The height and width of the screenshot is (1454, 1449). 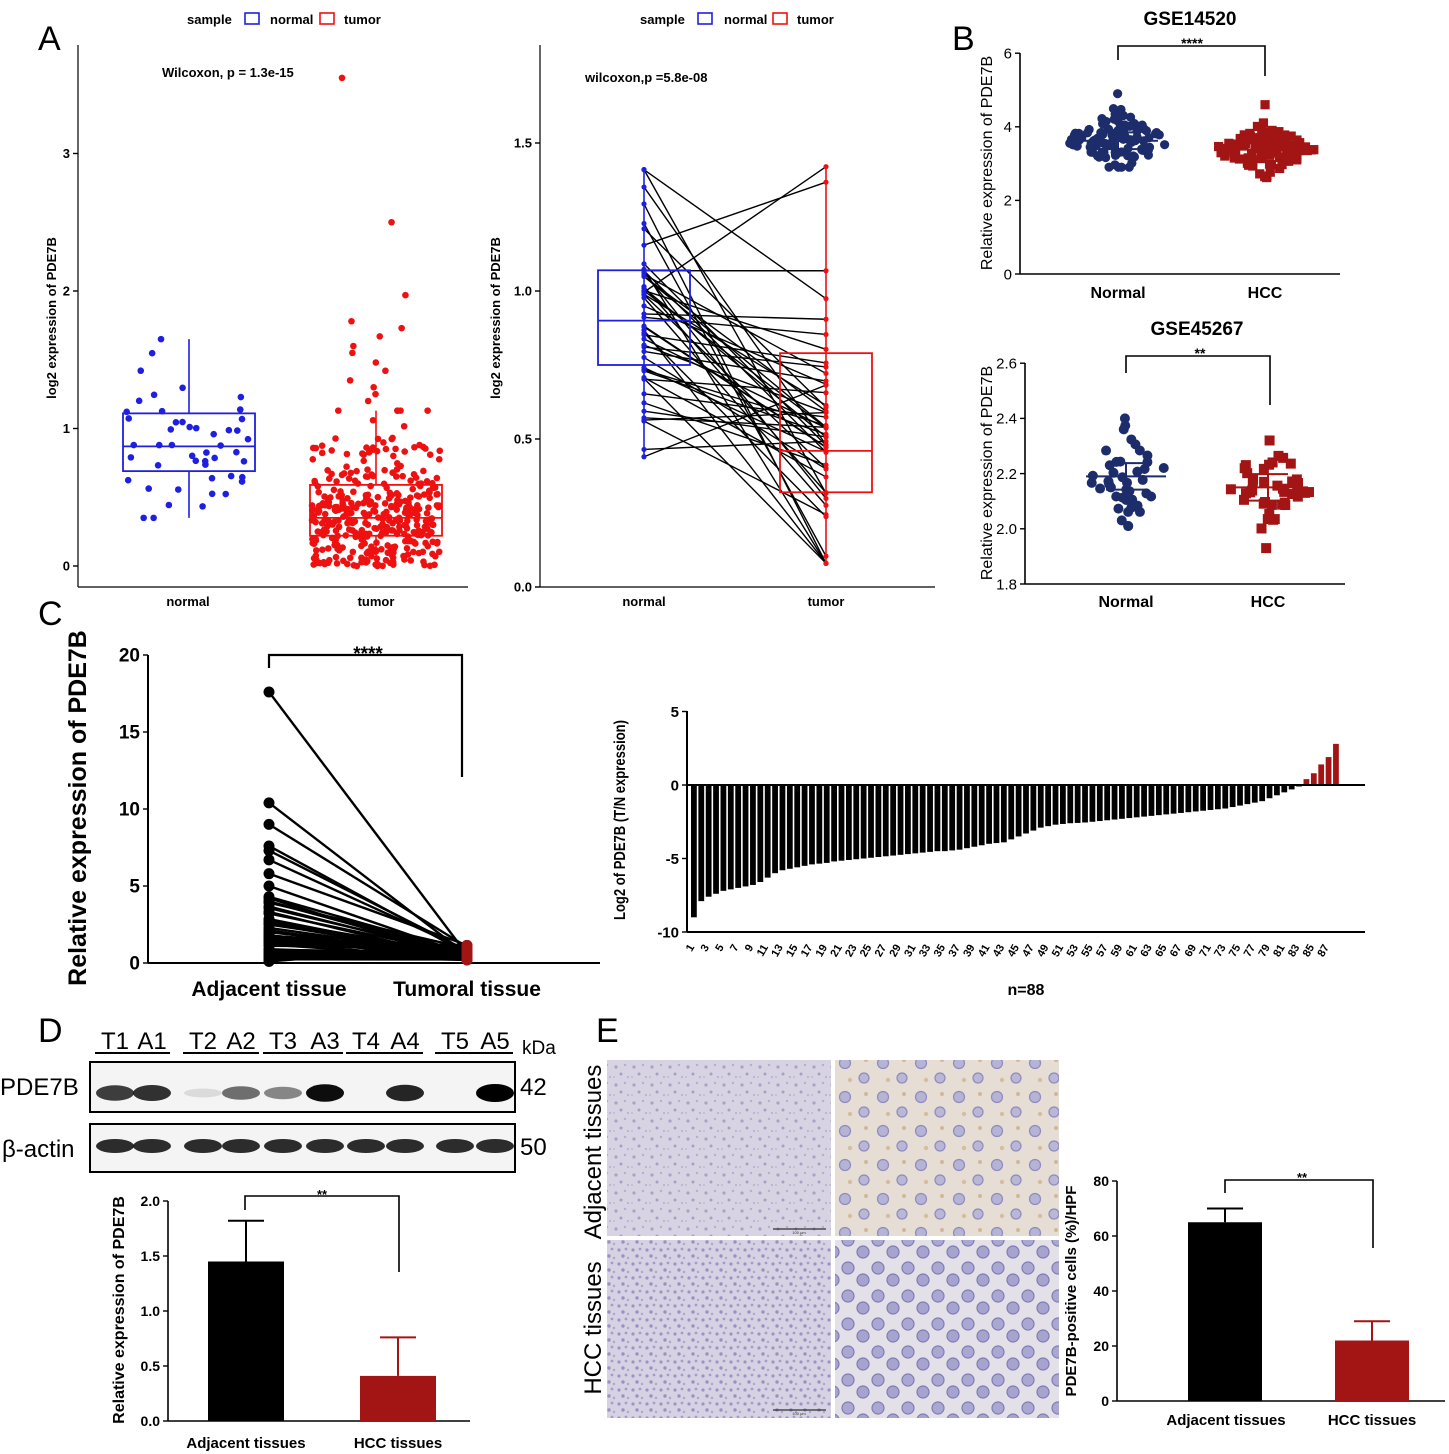 I want to click on d-yticks: 0.0 0.5 1.0 1.5 2.0, so click(x=154, y=1311).